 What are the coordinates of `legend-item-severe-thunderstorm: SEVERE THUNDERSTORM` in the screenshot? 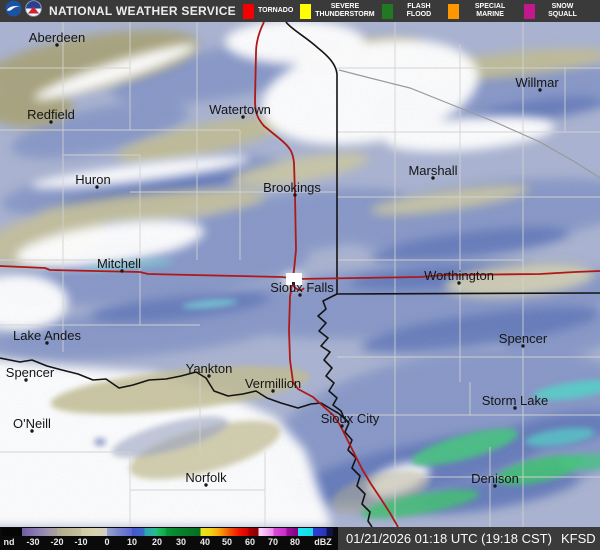 It's located at (337, 11).